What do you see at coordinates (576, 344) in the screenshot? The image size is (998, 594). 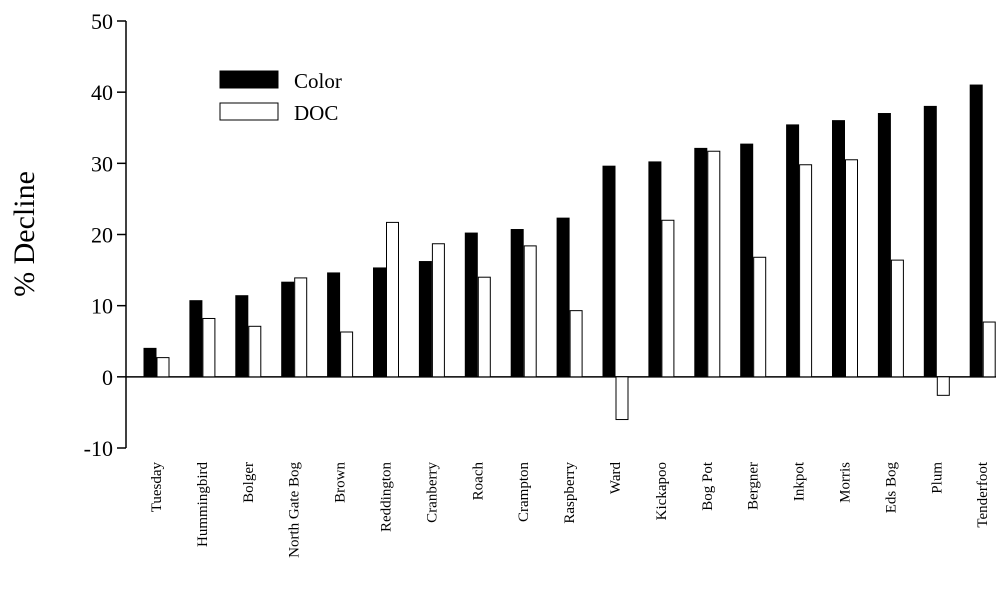 I see `bar-doc-raspberry` at bounding box center [576, 344].